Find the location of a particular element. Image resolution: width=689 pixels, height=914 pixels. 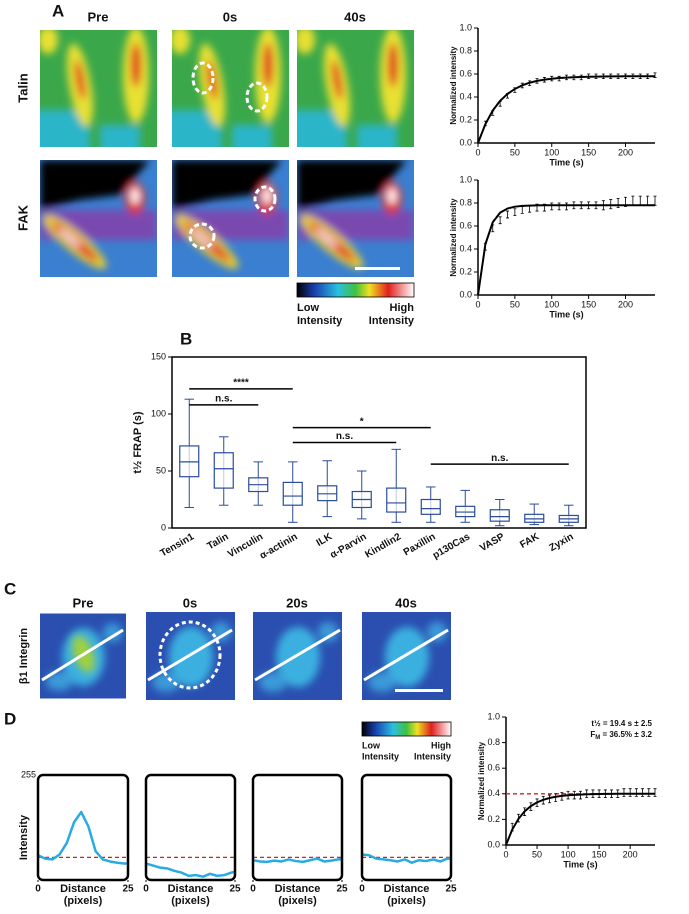

category-label: FAK is located at coordinates (529, 541).